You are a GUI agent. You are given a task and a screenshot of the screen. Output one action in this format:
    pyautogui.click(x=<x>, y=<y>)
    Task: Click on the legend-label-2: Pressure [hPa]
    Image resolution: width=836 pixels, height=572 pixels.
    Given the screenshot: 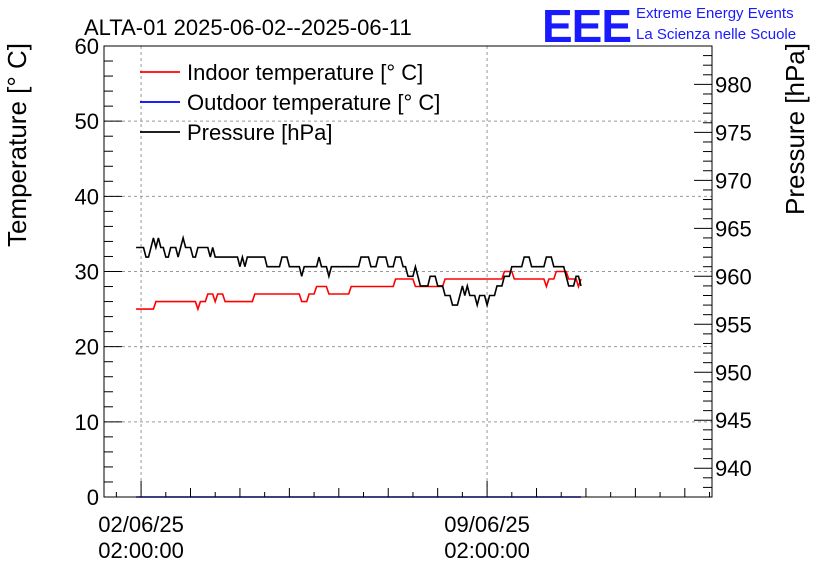 What is the action you would take?
    pyautogui.click(x=260, y=132)
    